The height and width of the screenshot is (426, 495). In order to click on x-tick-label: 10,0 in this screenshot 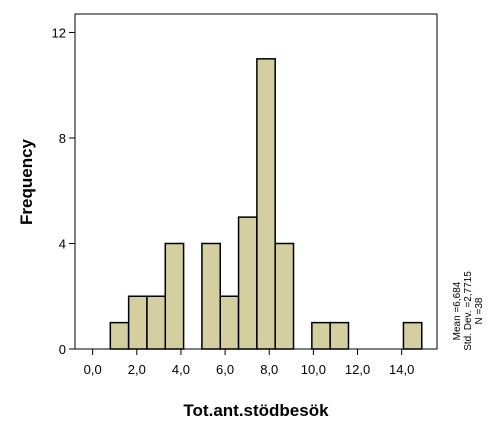, I will do `click(313, 369)`.